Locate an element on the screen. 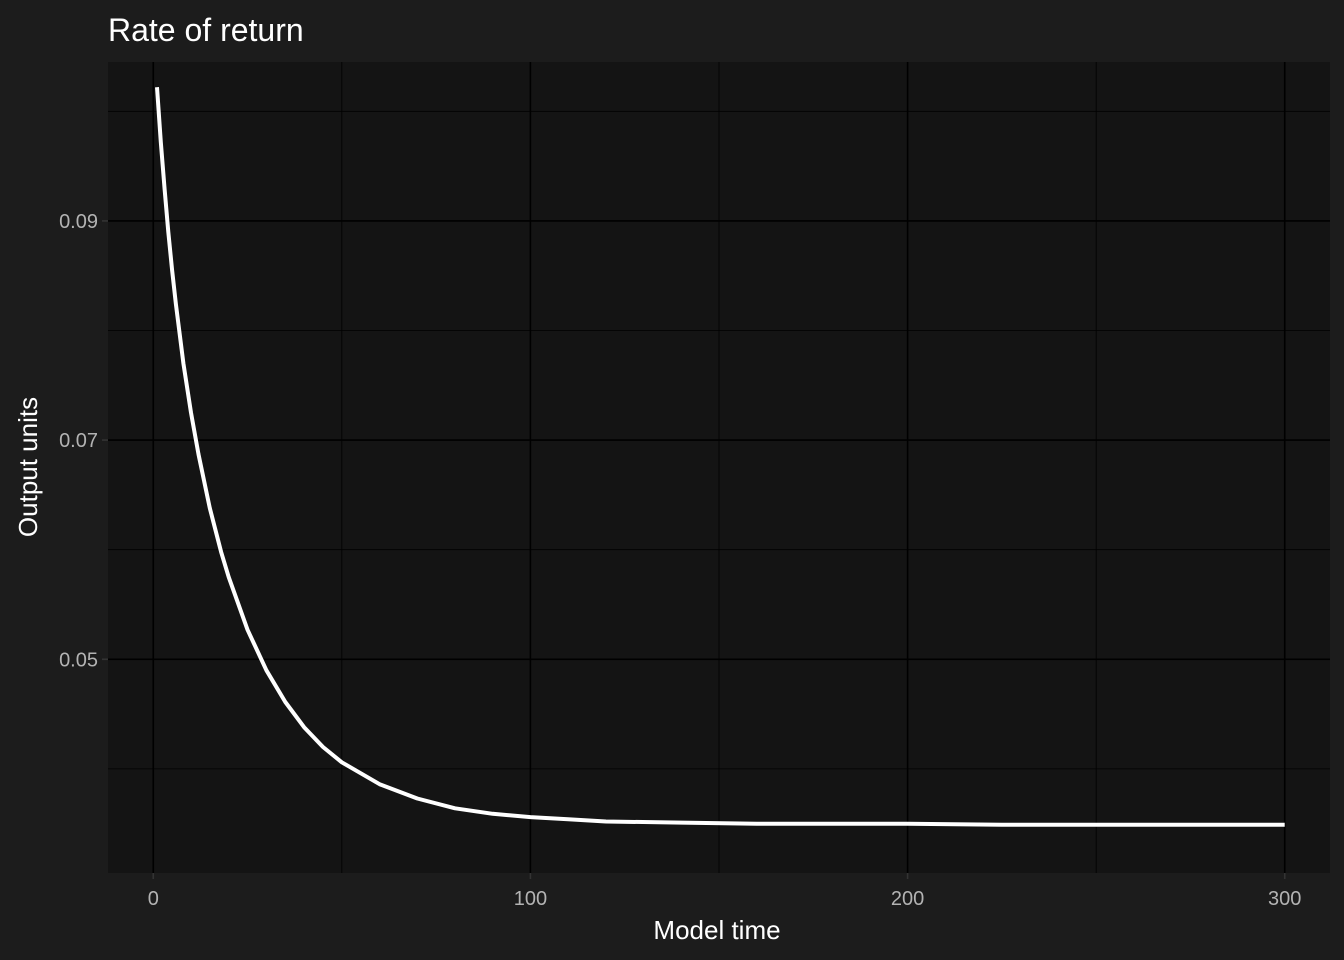 This screenshot has height=960, width=1344. x-tick-label: 100 is located at coordinates (530, 899).